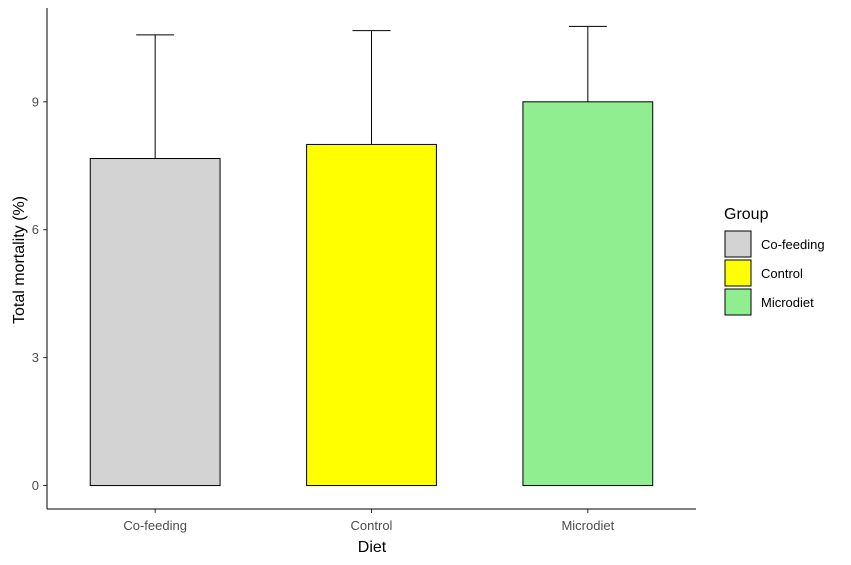 Image resolution: width=851 pixels, height=565 pixels. I want to click on y-tick-label: 9, so click(35, 101).